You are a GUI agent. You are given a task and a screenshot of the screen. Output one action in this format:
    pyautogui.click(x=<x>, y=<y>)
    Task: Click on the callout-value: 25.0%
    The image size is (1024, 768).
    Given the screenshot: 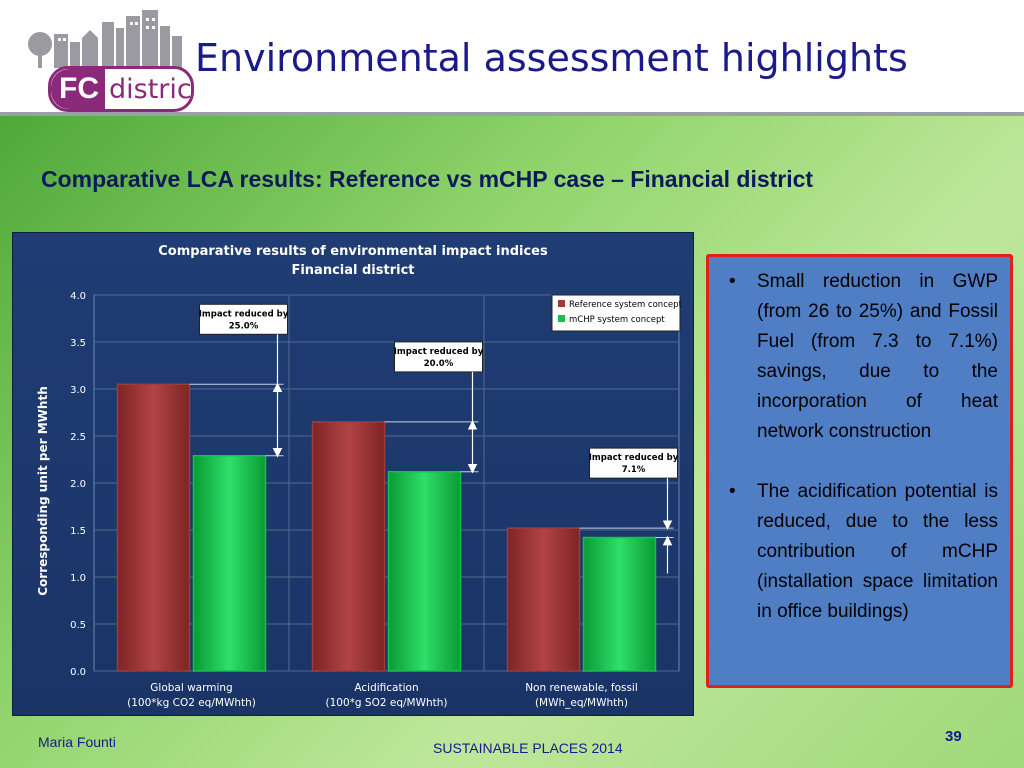 What is the action you would take?
    pyautogui.click(x=244, y=326)
    